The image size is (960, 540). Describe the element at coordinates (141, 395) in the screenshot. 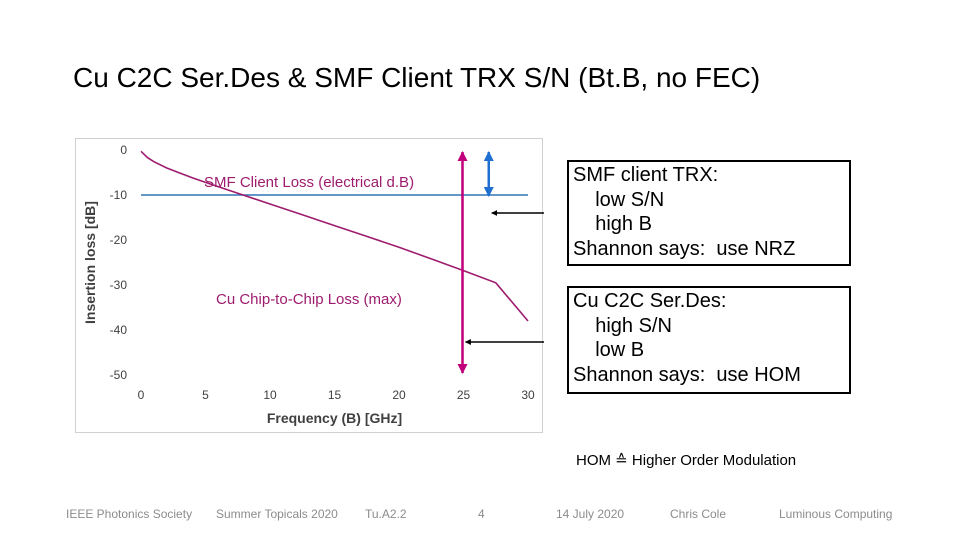

I see `x-tick-label: 0` at that location.